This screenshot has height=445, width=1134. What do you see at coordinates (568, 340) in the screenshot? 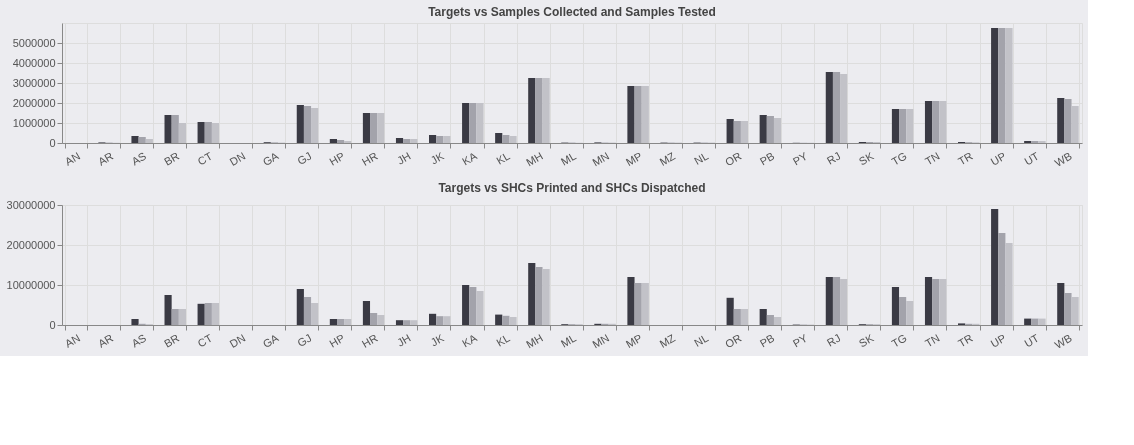
I see `x-tick-label: ML` at bounding box center [568, 340].